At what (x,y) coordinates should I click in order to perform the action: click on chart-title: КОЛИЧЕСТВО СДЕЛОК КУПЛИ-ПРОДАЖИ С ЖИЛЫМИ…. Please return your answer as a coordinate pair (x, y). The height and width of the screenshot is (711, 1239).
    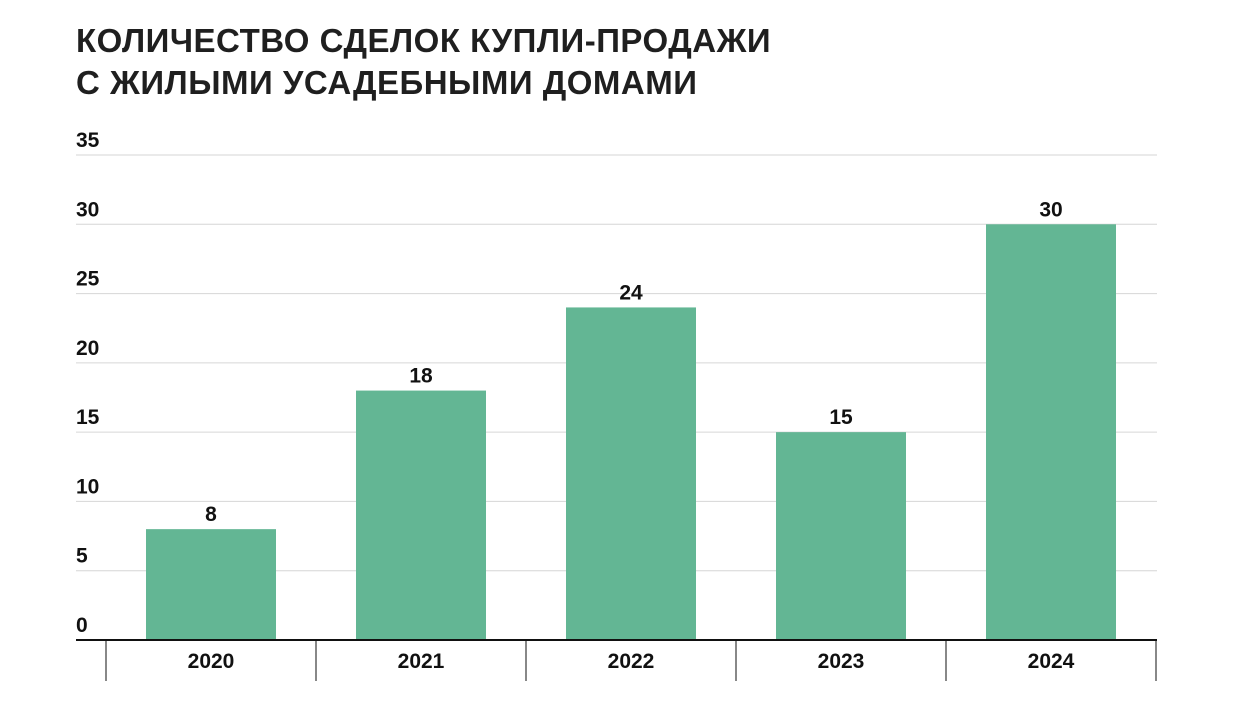
    Looking at the image, I should click on (423, 62).